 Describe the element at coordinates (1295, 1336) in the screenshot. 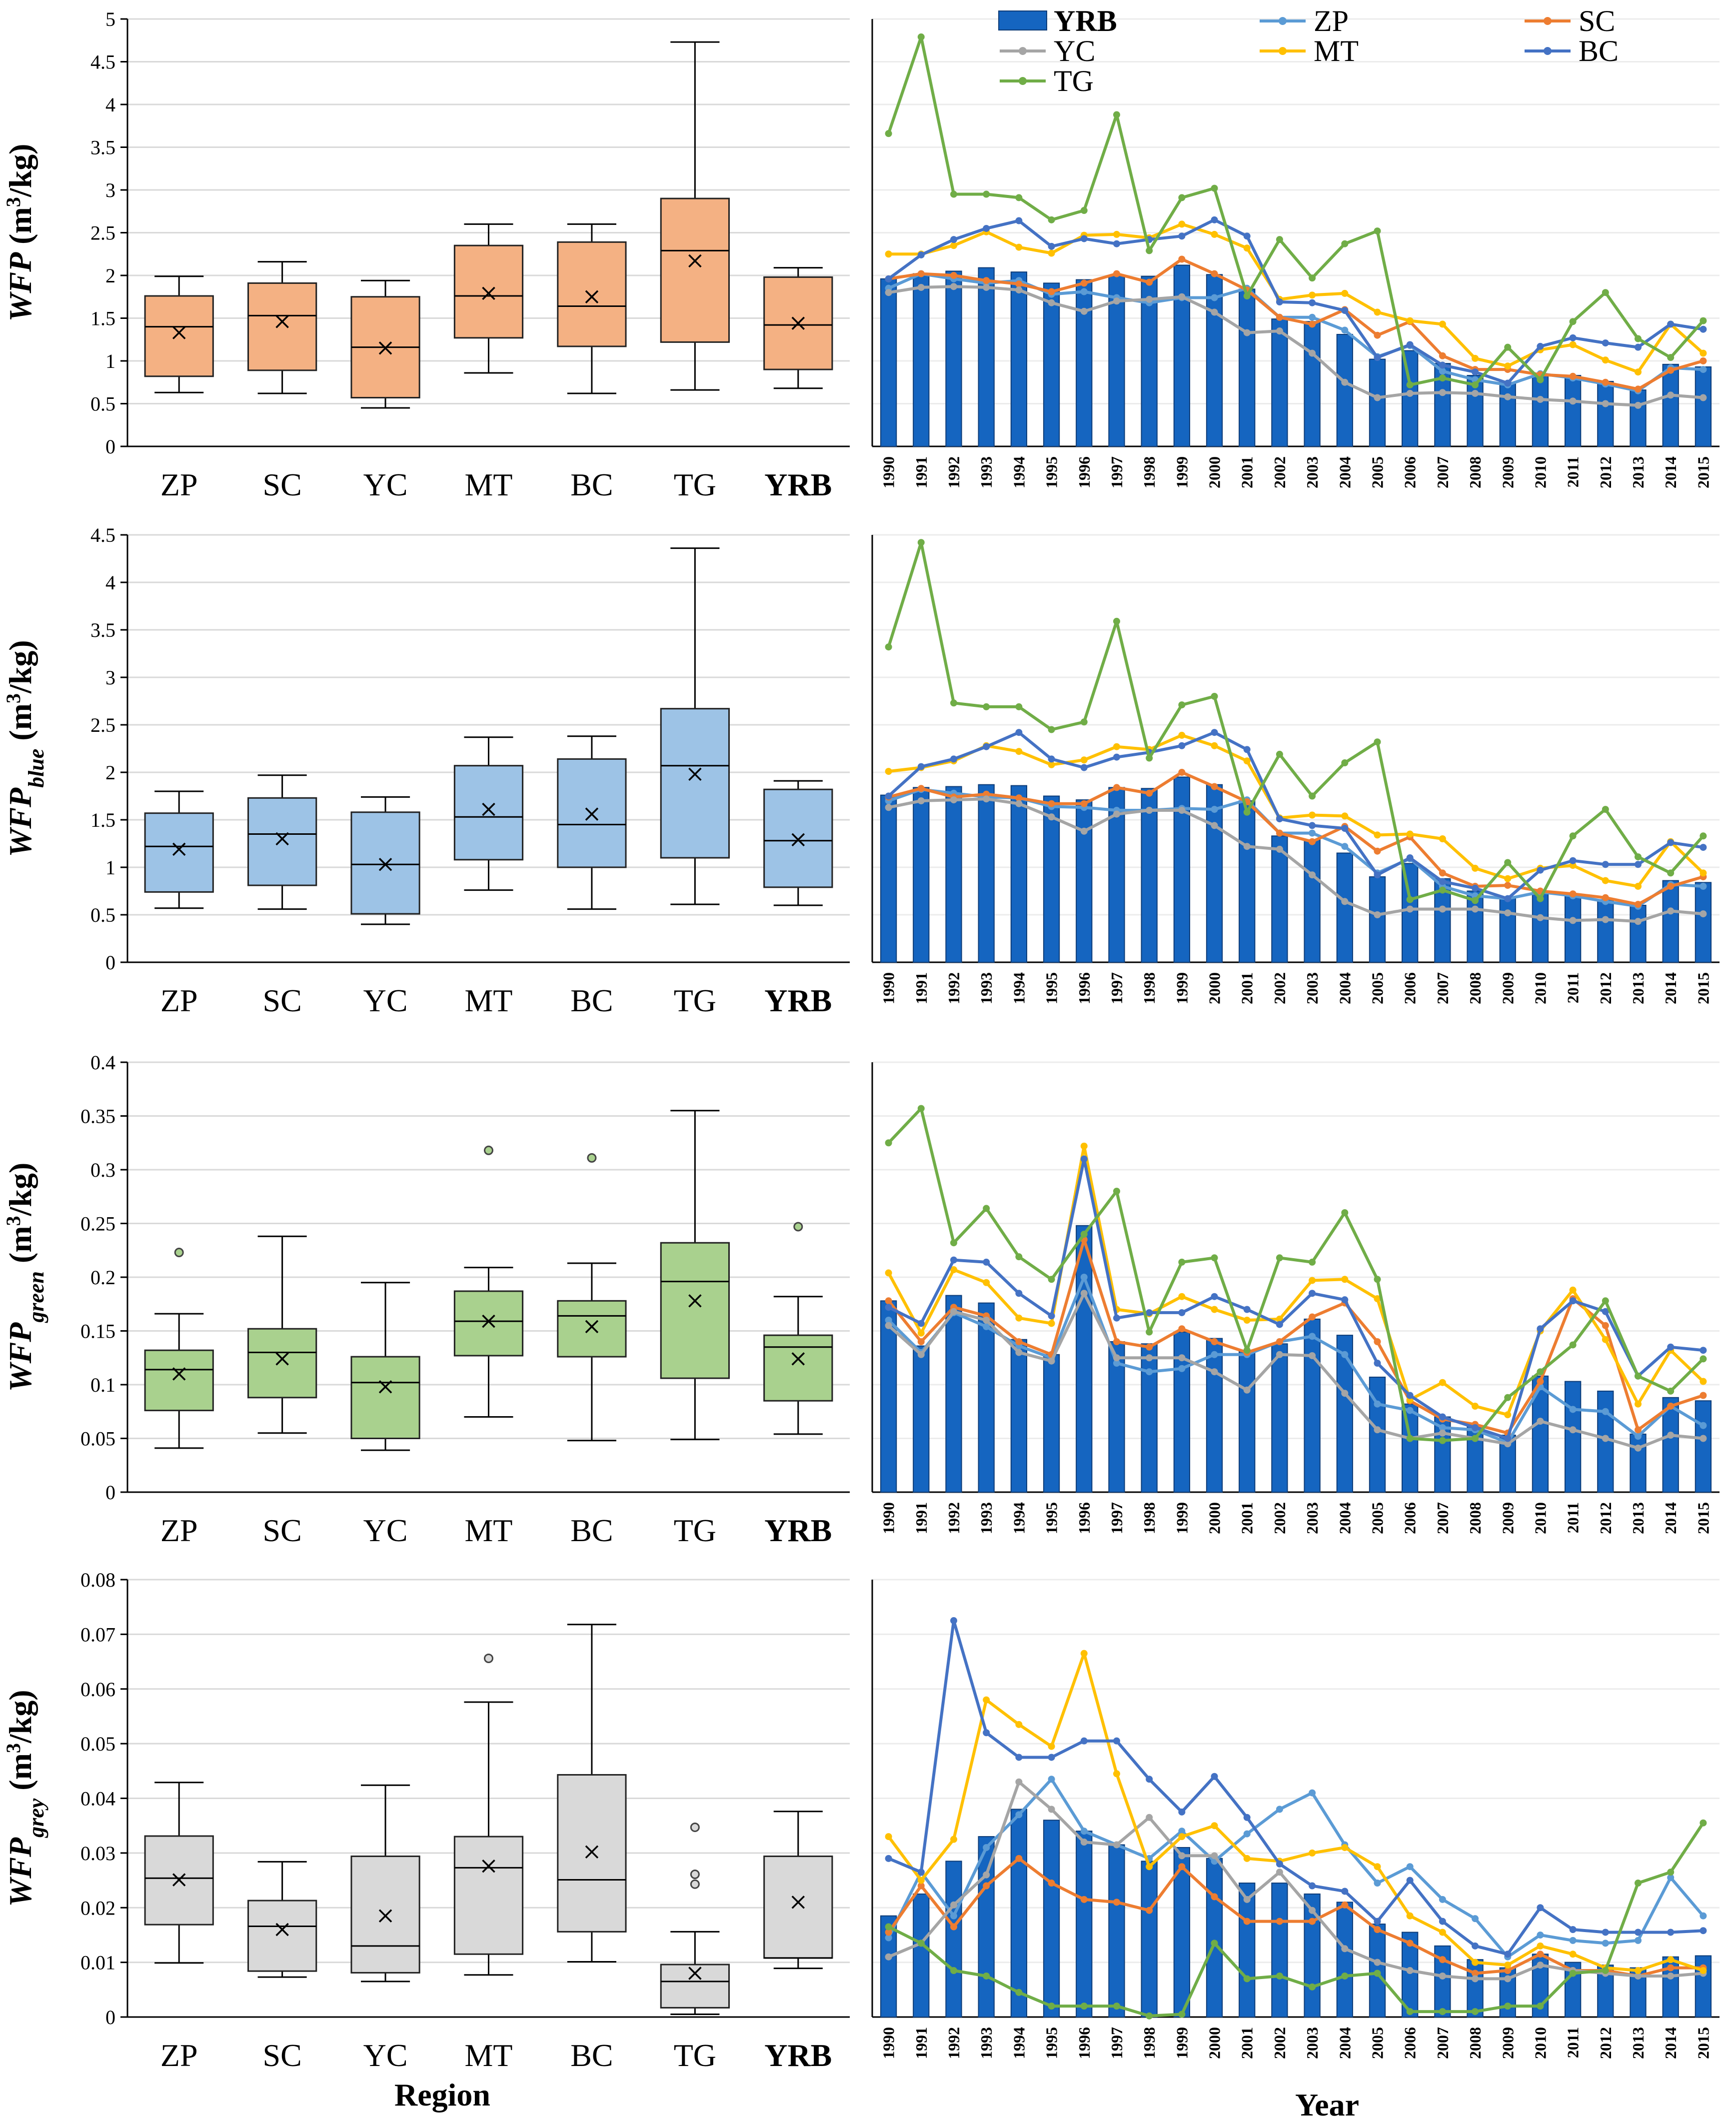

I see `line-SC` at that location.